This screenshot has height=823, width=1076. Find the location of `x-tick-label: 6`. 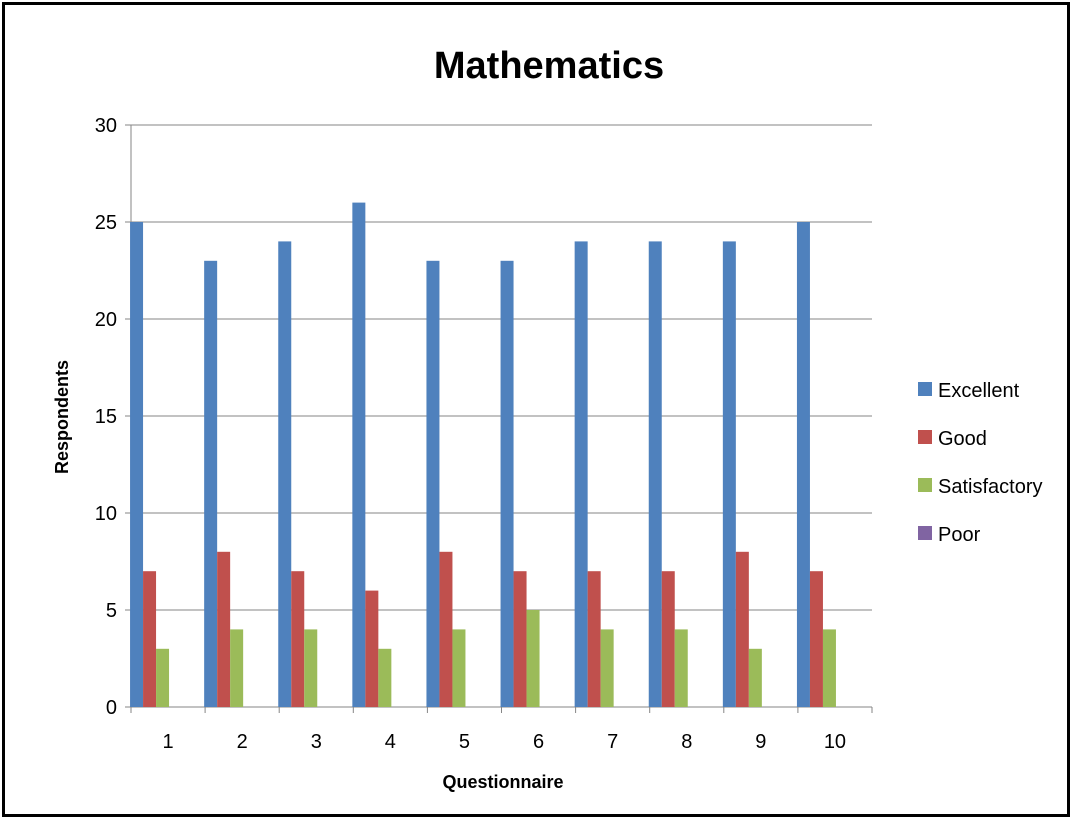

x-tick-label: 6 is located at coordinates (538, 742).